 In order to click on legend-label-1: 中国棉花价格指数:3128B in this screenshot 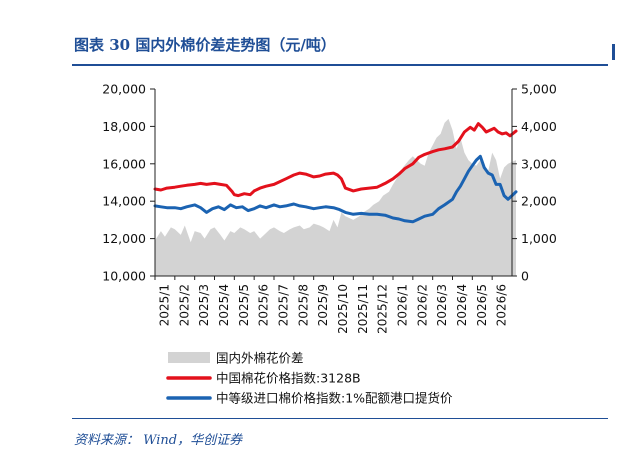, I will do `click(288, 378)`.